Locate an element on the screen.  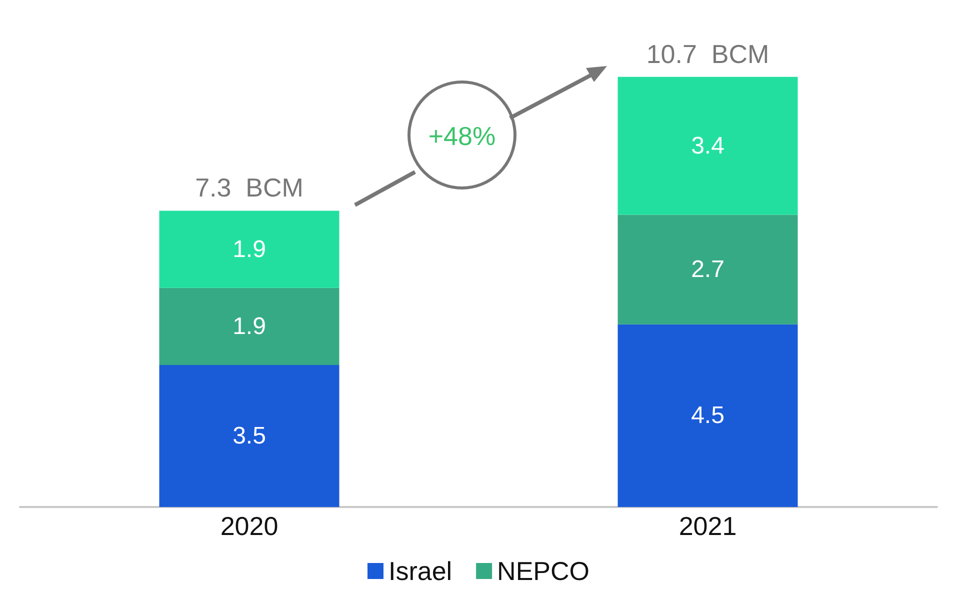
annotation: +48% is located at coordinates (462, 136).